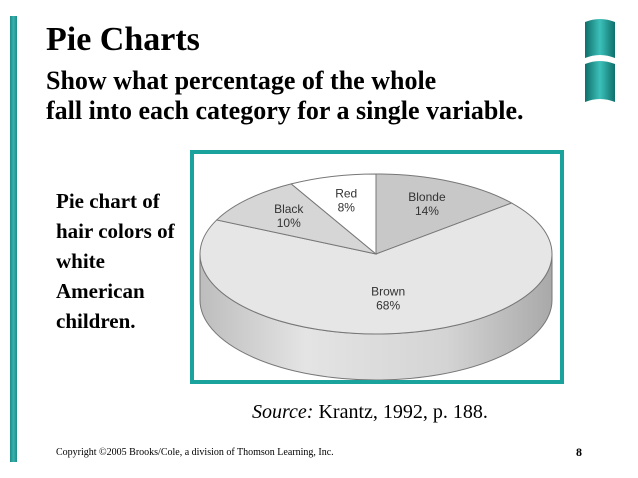 The width and height of the screenshot is (638, 478). I want to click on decorative-ribbon-icon, so click(600, 60).